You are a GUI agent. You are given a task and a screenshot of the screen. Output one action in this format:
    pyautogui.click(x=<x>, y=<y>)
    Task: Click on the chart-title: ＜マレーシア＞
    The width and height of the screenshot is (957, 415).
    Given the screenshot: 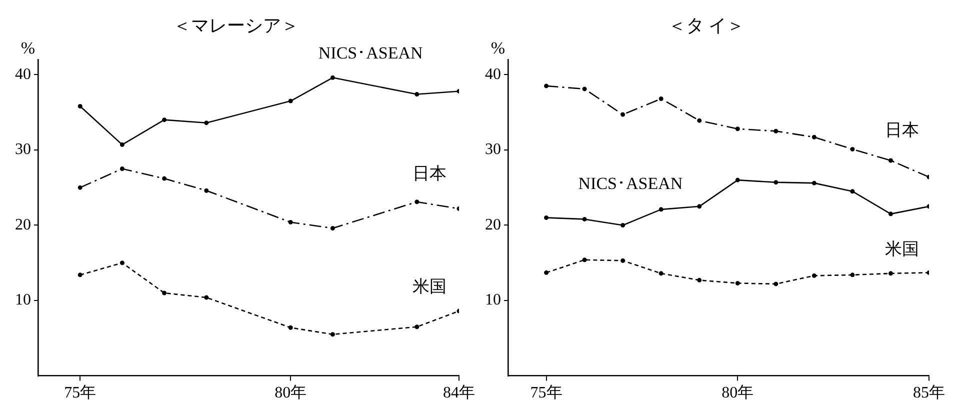 What is the action you would take?
    pyautogui.click(x=236, y=26)
    